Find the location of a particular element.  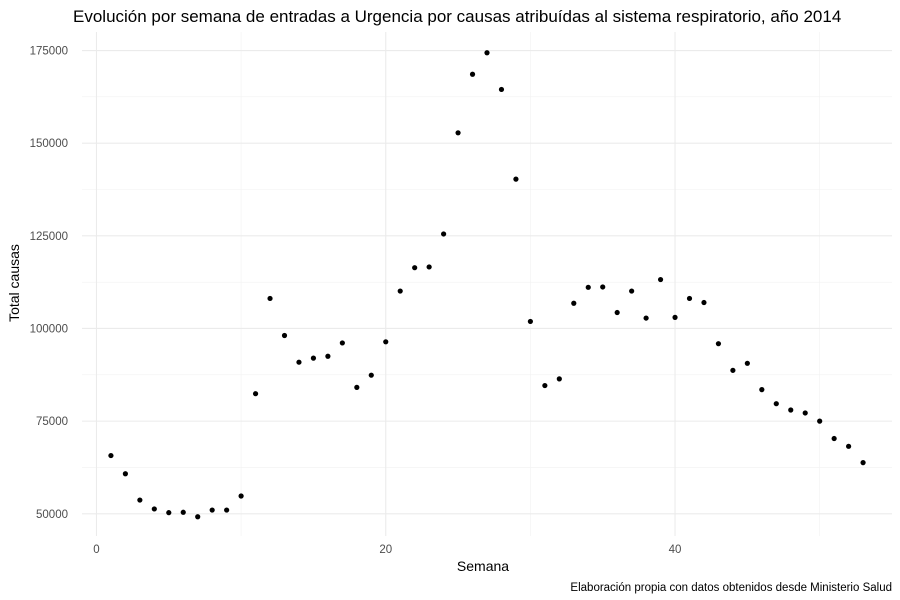

x-axis-title: Semana is located at coordinates (483, 566).